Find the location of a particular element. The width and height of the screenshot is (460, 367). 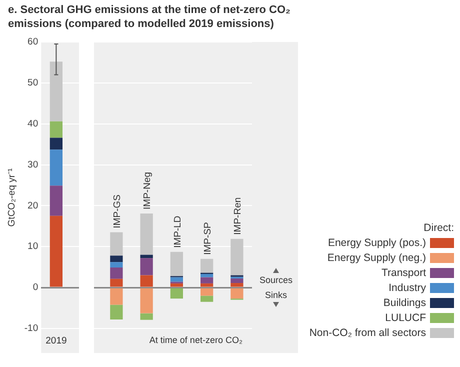

x-tick-label: 2019 is located at coordinates (56, 341).